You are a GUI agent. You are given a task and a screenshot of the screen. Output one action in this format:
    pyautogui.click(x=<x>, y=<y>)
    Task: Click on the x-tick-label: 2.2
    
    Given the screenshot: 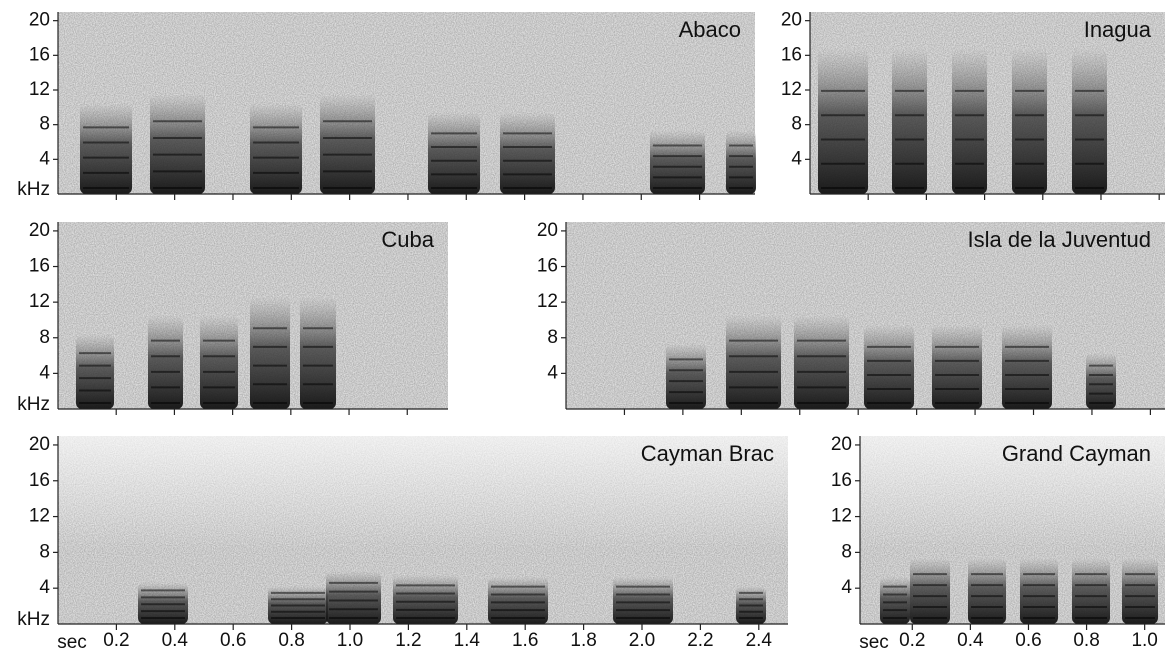 What is the action you would take?
    pyautogui.click(x=700, y=640)
    